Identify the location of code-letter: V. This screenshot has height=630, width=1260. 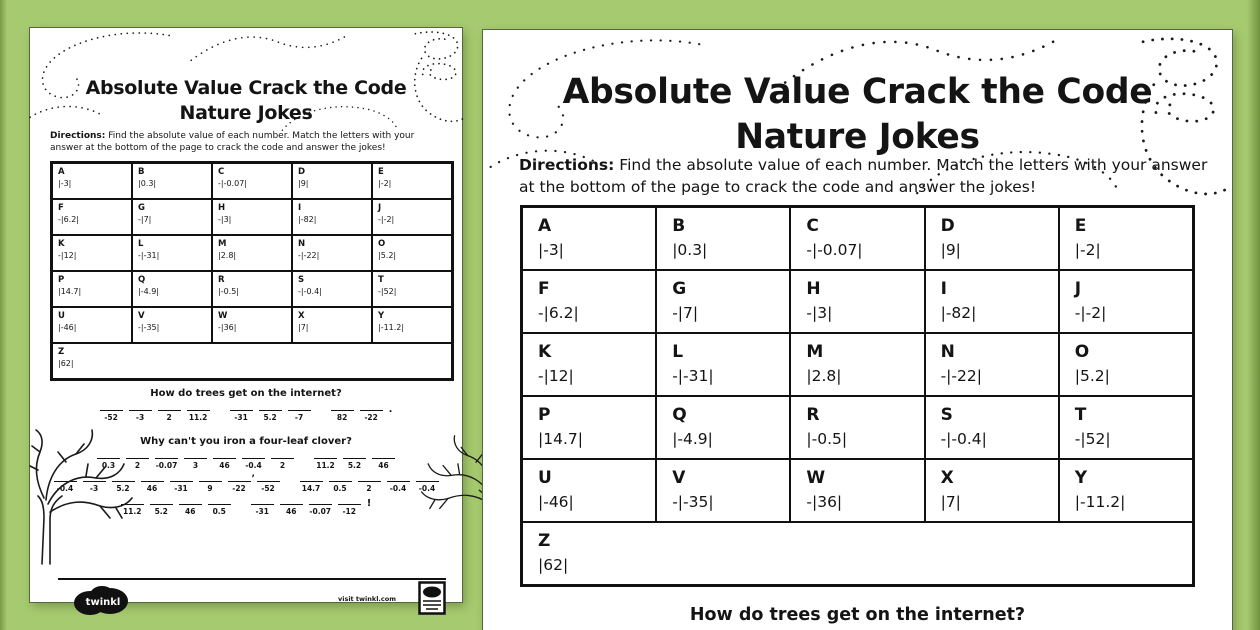
(141, 316).